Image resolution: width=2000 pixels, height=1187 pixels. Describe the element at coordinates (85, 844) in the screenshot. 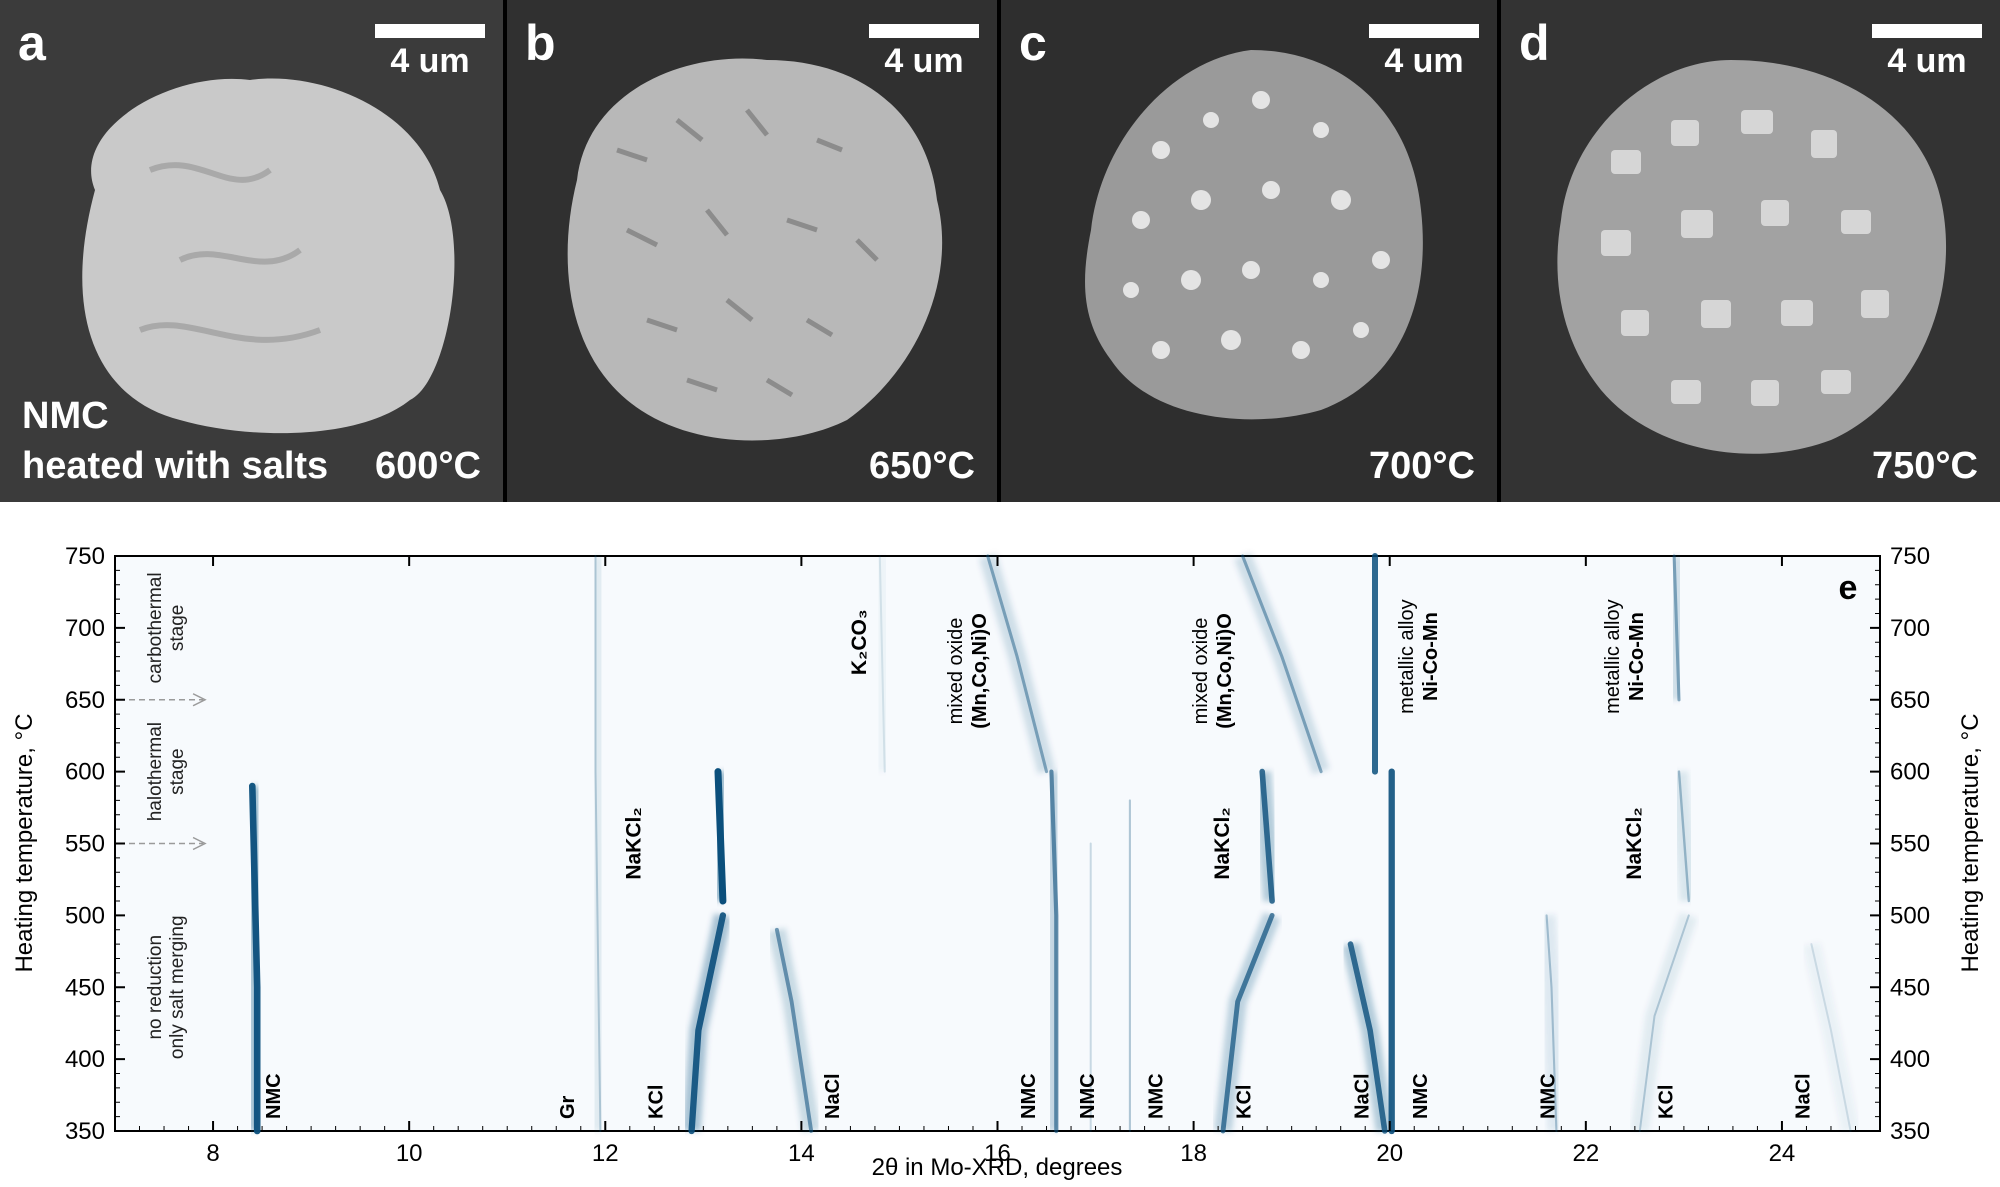

I see `y-tick-label: 550` at that location.